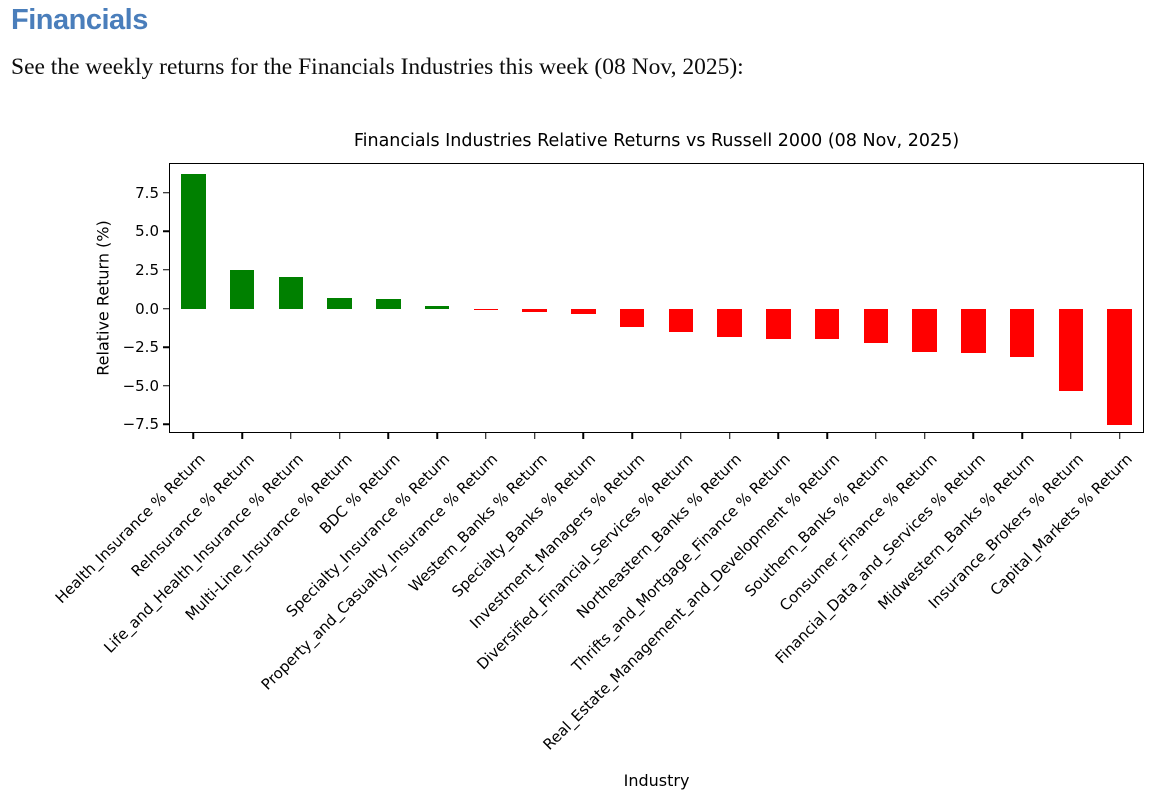  I want to click on y-tick-label: −2.5, so click(140, 347).